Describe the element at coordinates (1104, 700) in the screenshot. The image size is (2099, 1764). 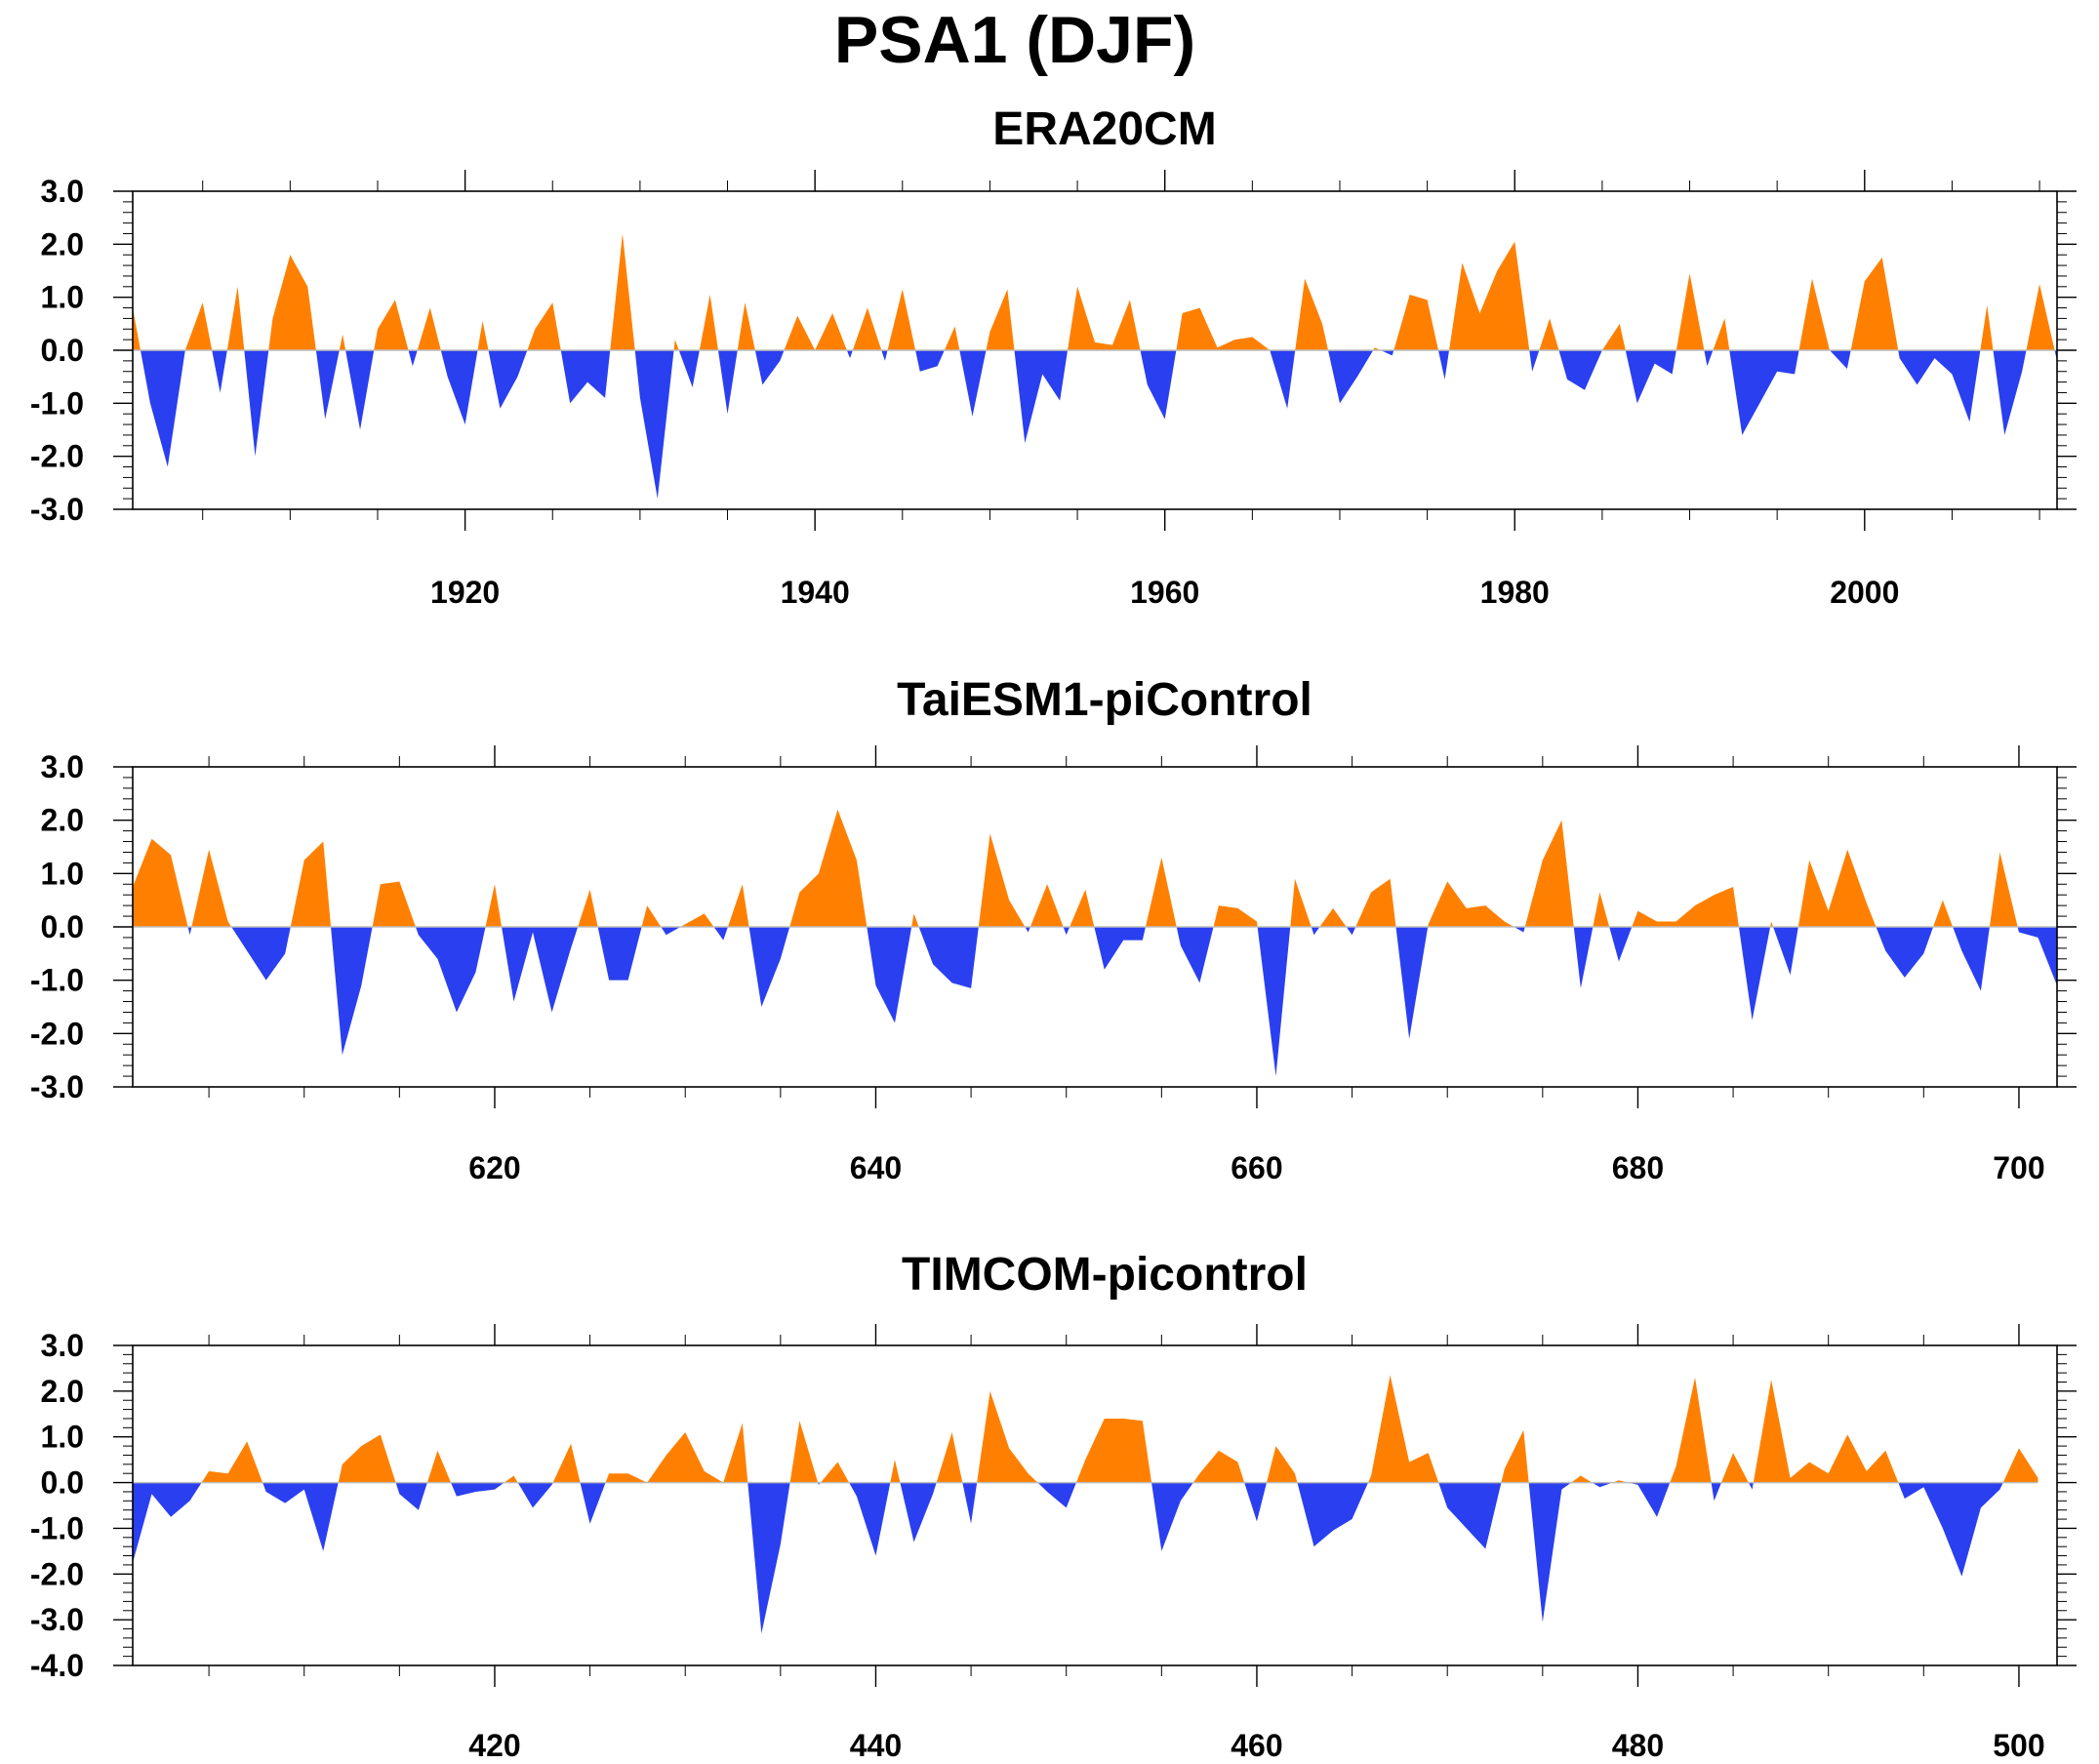
I see `panel-title: TaiESM1-piControl` at that location.